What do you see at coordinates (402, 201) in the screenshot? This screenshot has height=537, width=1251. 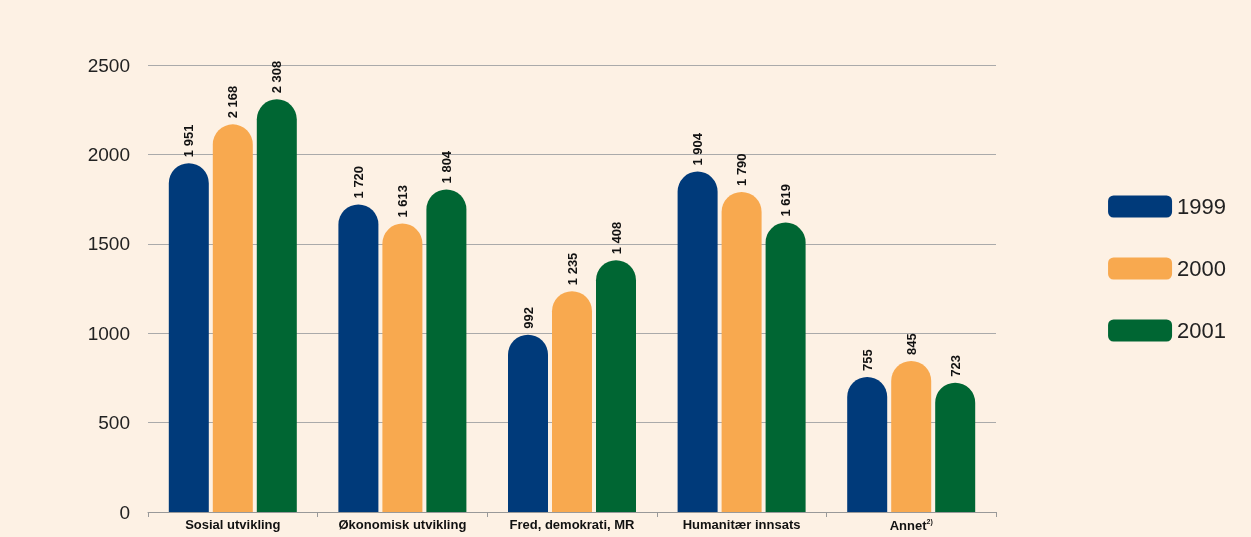 I see `data-label: 1 613` at bounding box center [402, 201].